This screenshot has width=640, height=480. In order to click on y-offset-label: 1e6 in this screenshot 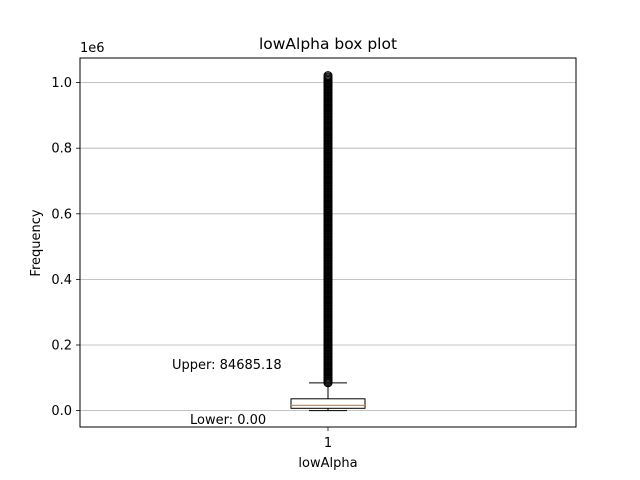, I will do `click(92, 48)`.